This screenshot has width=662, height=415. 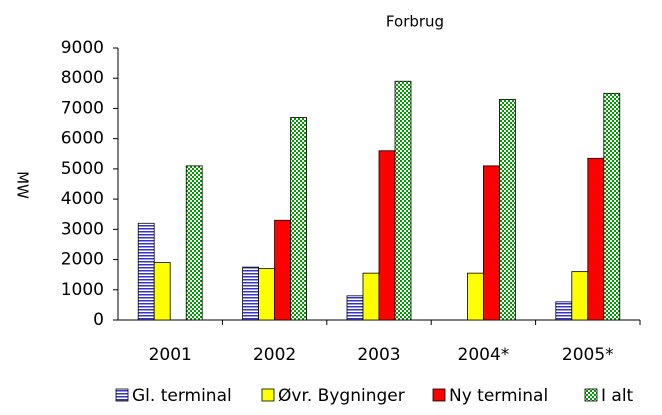 I want to click on chart-title: Forbrug, so click(x=415, y=22).